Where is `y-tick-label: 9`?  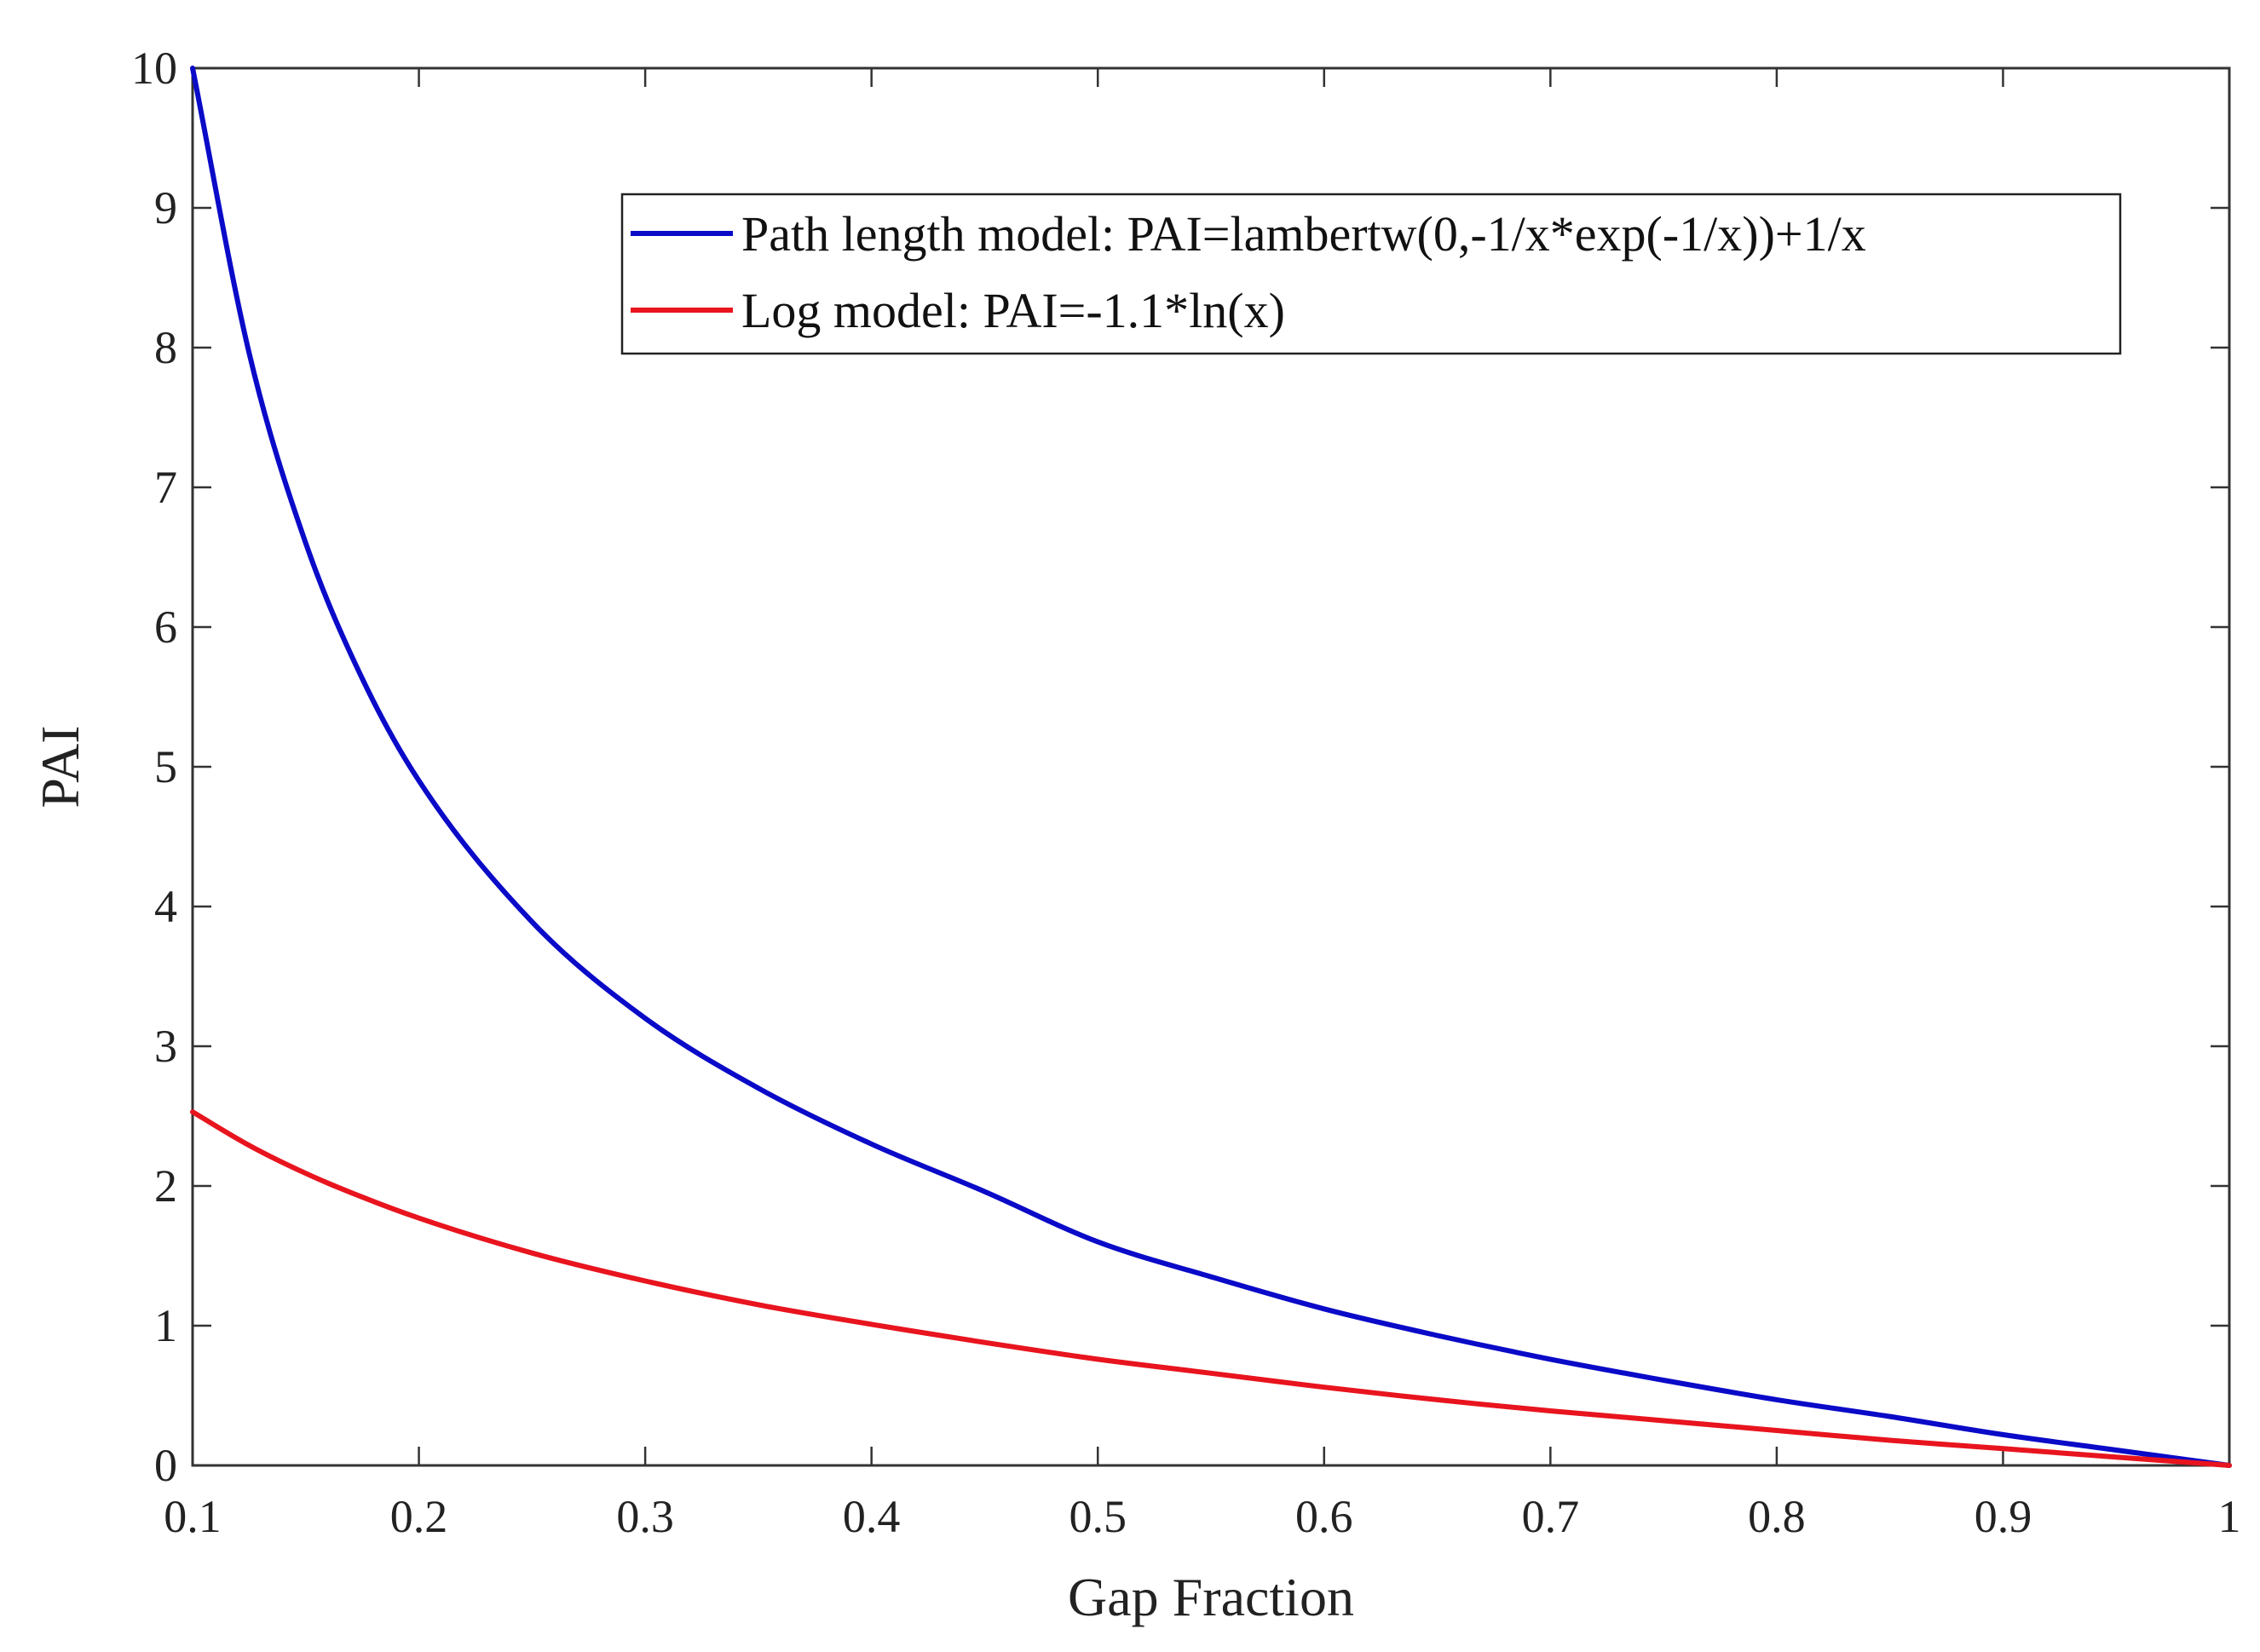
y-tick-label: 9 is located at coordinates (165, 207).